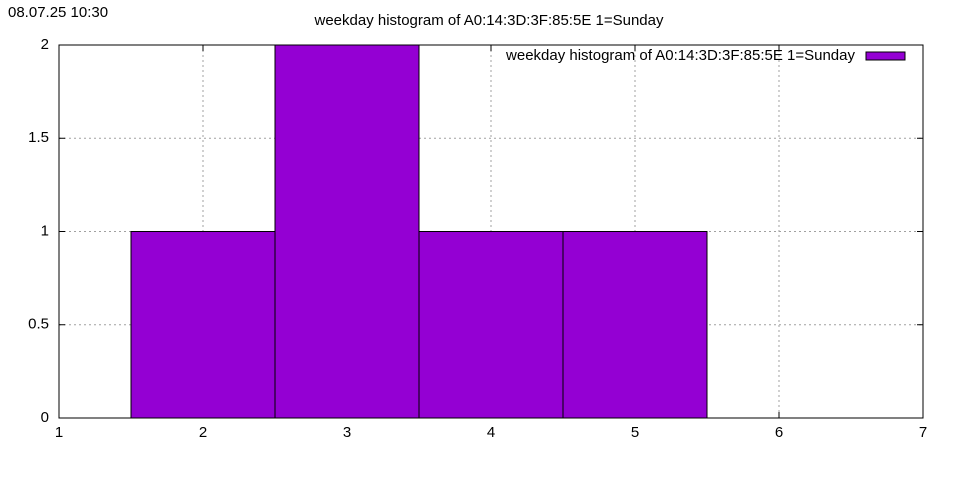  Describe the element at coordinates (38, 137) in the screenshot. I see `y-tick-label: 1.5` at that location.